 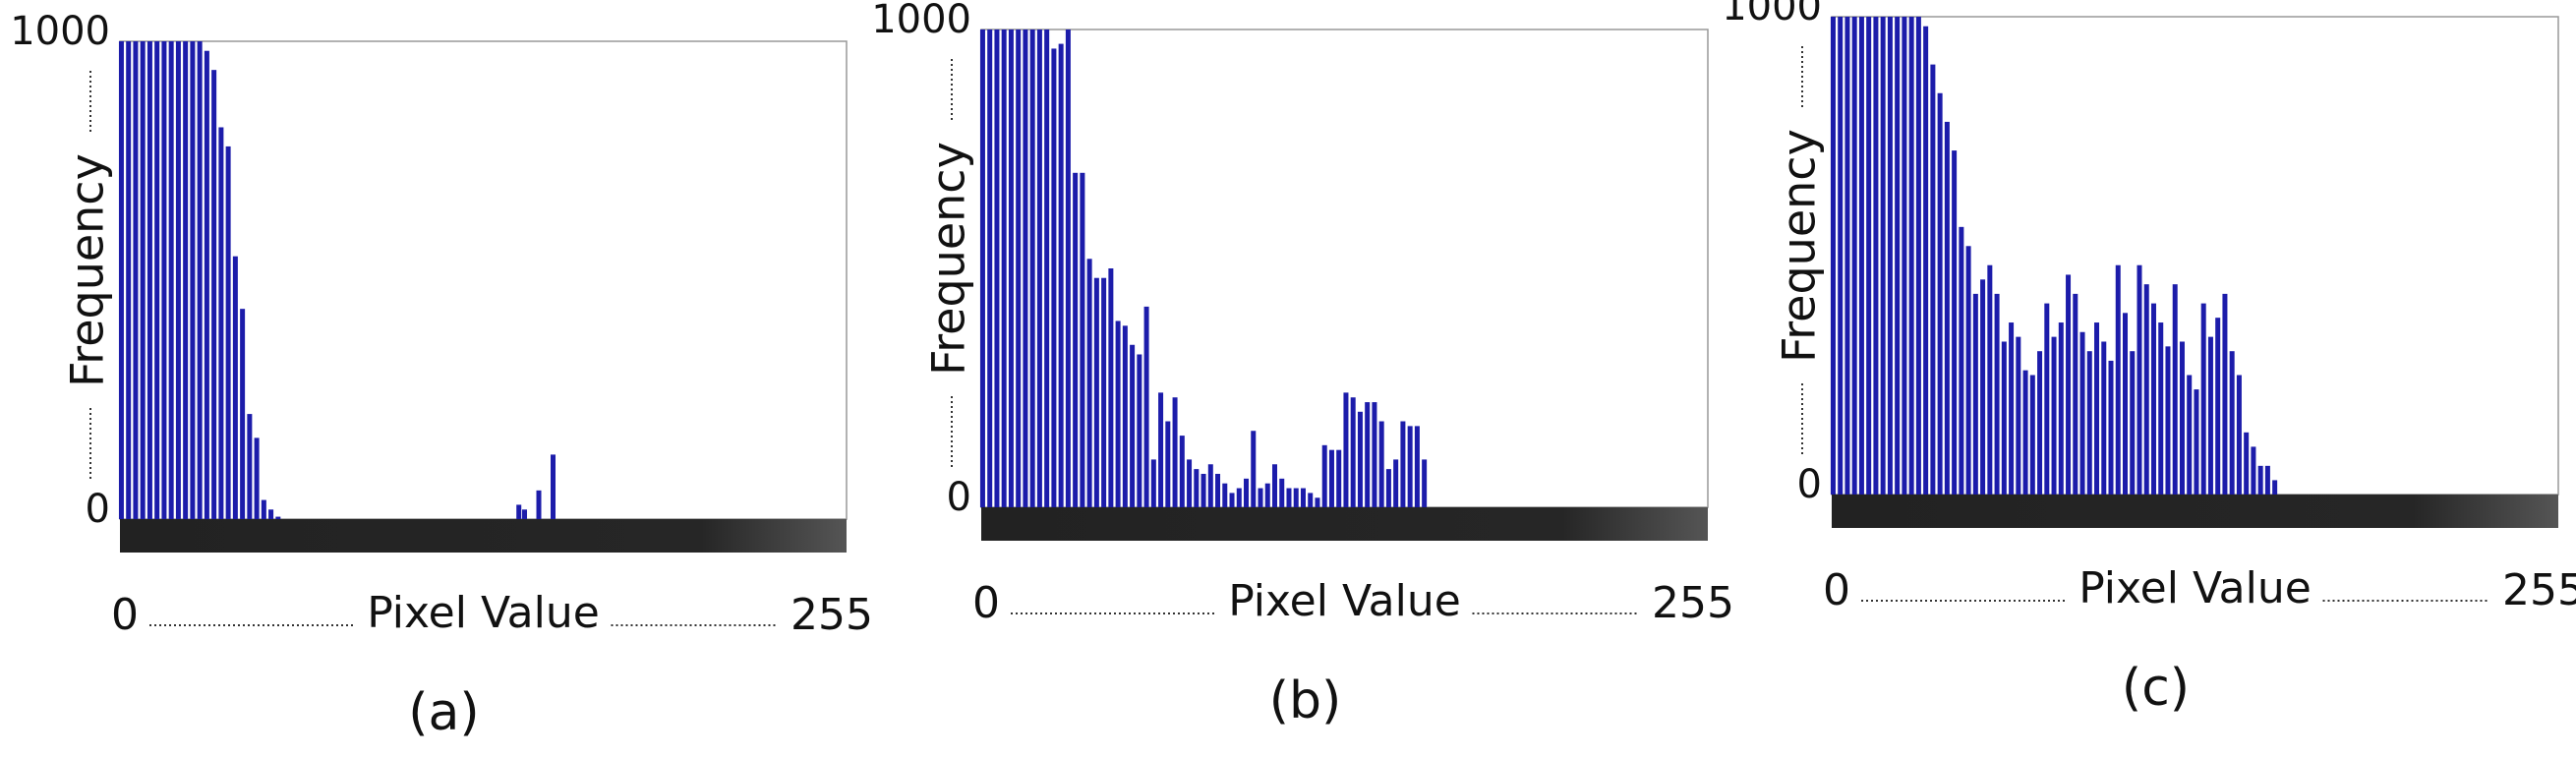 I want to click on x-axis-label: Pixel Value, so click(x=1344, y=601).